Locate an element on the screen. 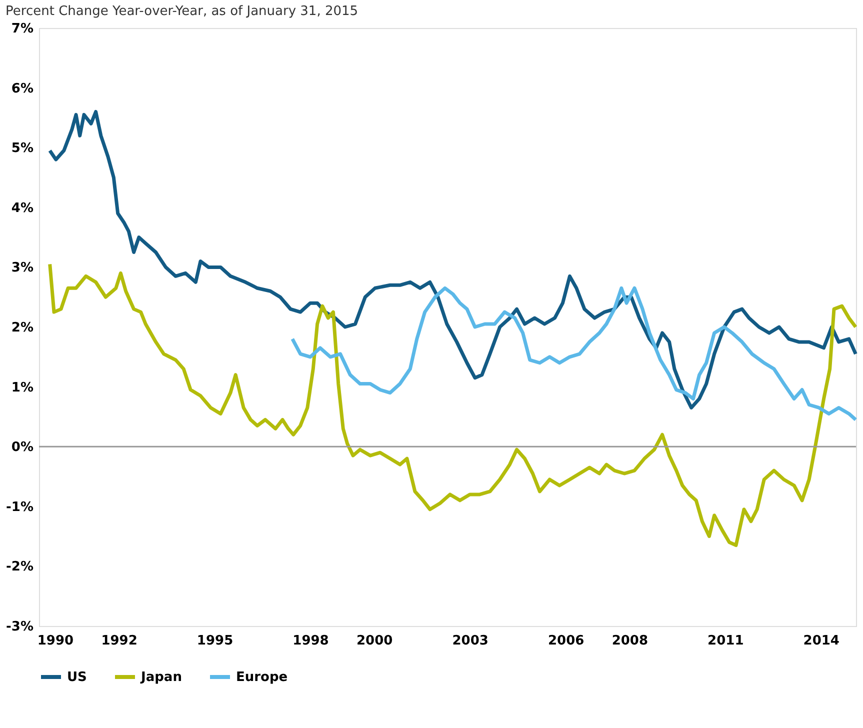  y-tick-label: 2% is located at coordinates (22, 328).